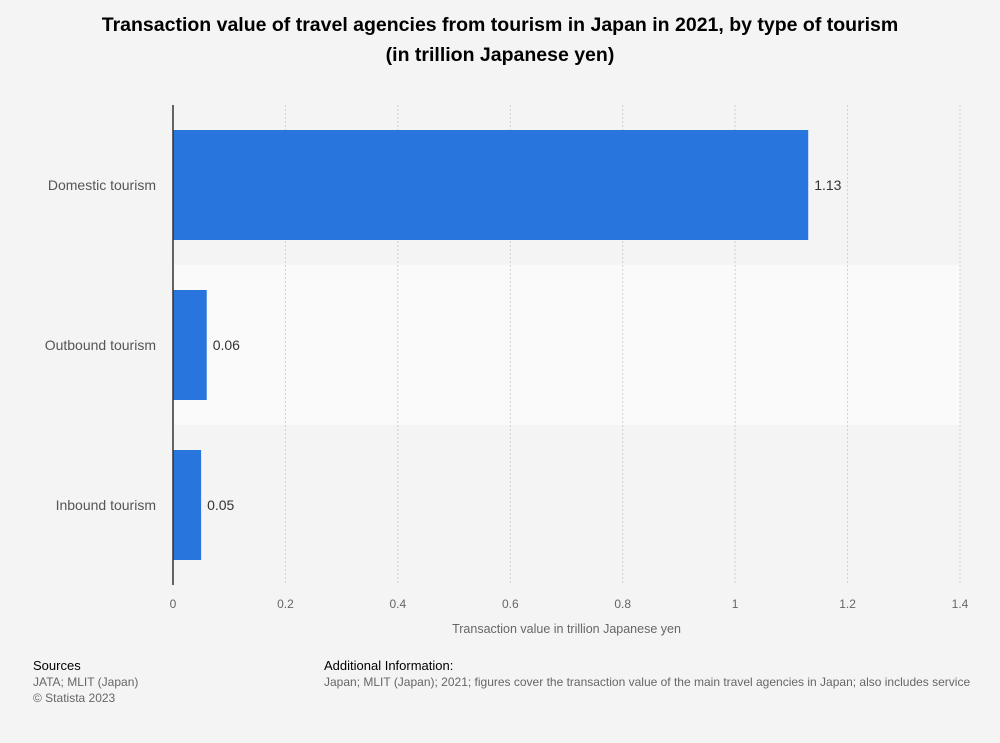  I want to click on data-label: 1.13, so click(827, 185).